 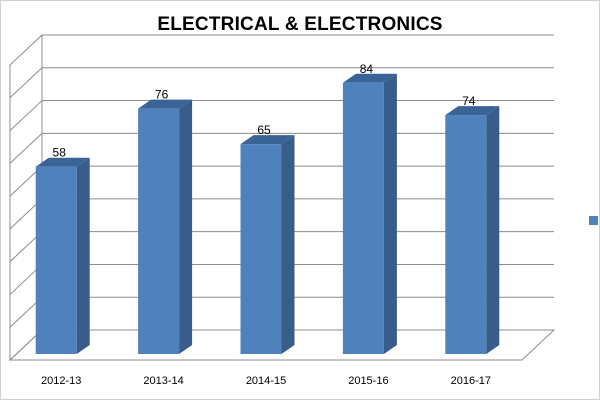 I want to click on data-label: 74, so click(x=469, y=101).